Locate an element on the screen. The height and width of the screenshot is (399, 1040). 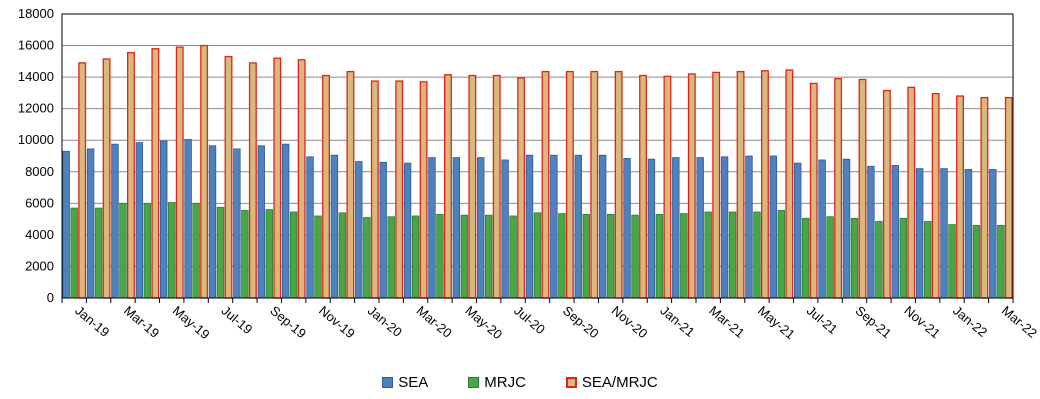
legend-swatch-mrjc is located at coordinates (474, 382).